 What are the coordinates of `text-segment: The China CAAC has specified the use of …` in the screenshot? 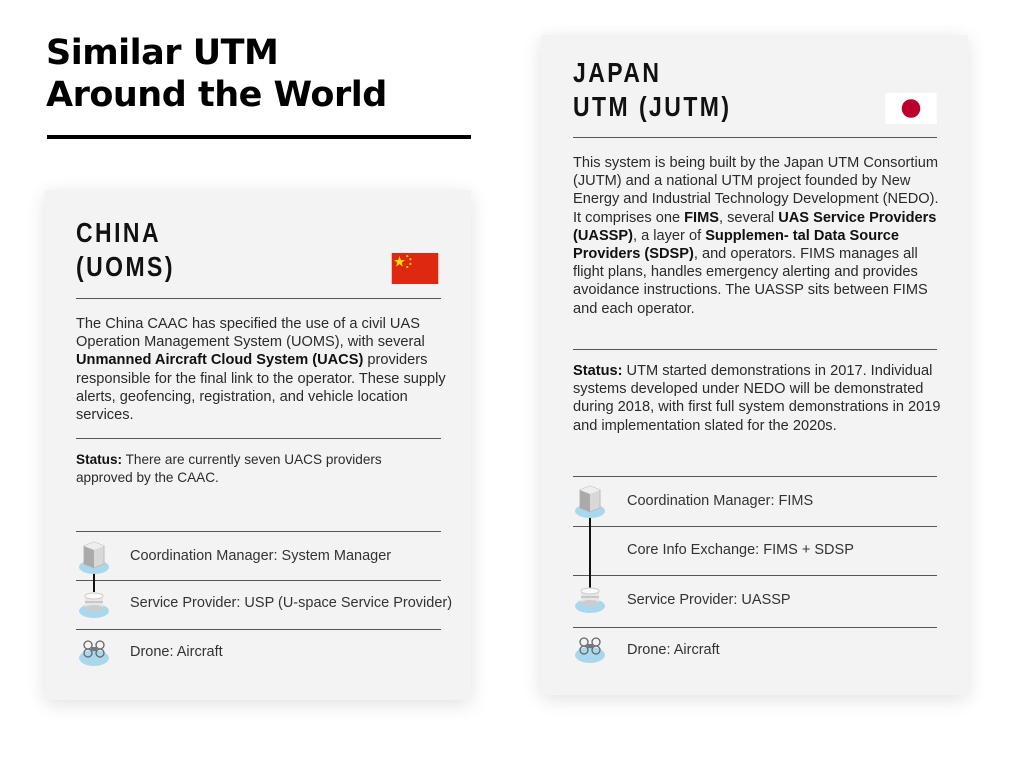 It's located at (250, 333).